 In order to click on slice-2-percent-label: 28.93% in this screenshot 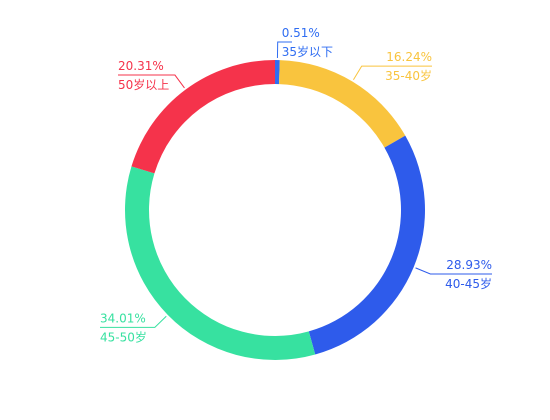, I will do `click(469, 265)`.